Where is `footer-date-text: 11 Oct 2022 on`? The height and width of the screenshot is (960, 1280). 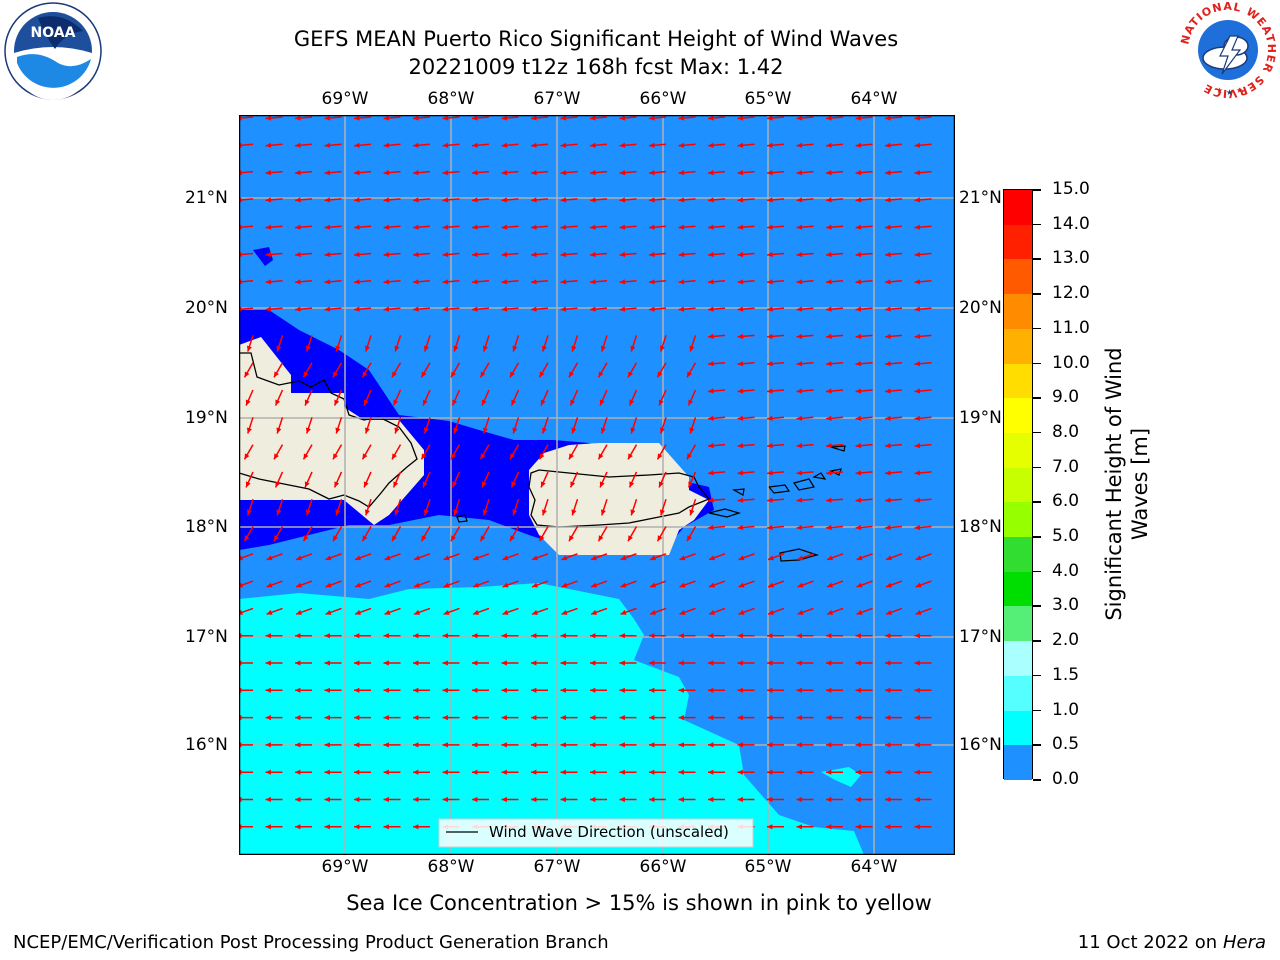 footer-date-text: 11 Oct 2022 on is located at coordinates (1150, 942).